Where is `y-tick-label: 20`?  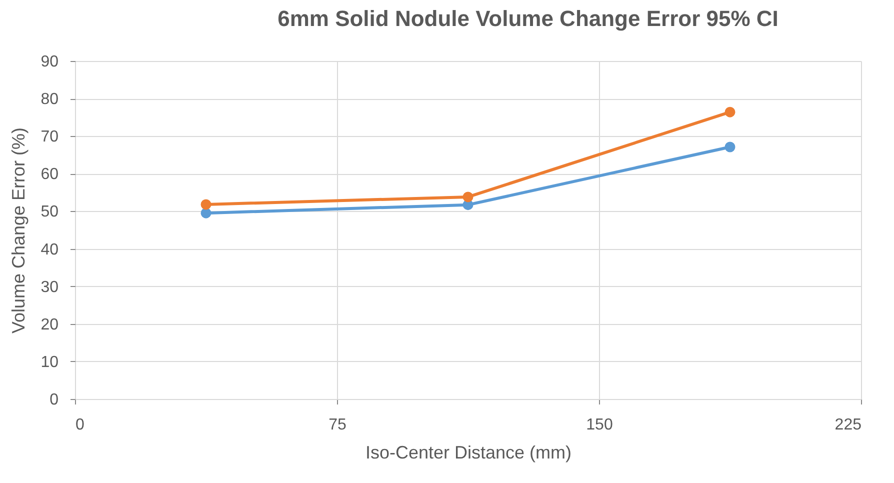
y-tick-label: 20 is located at coordinates (49, 325).